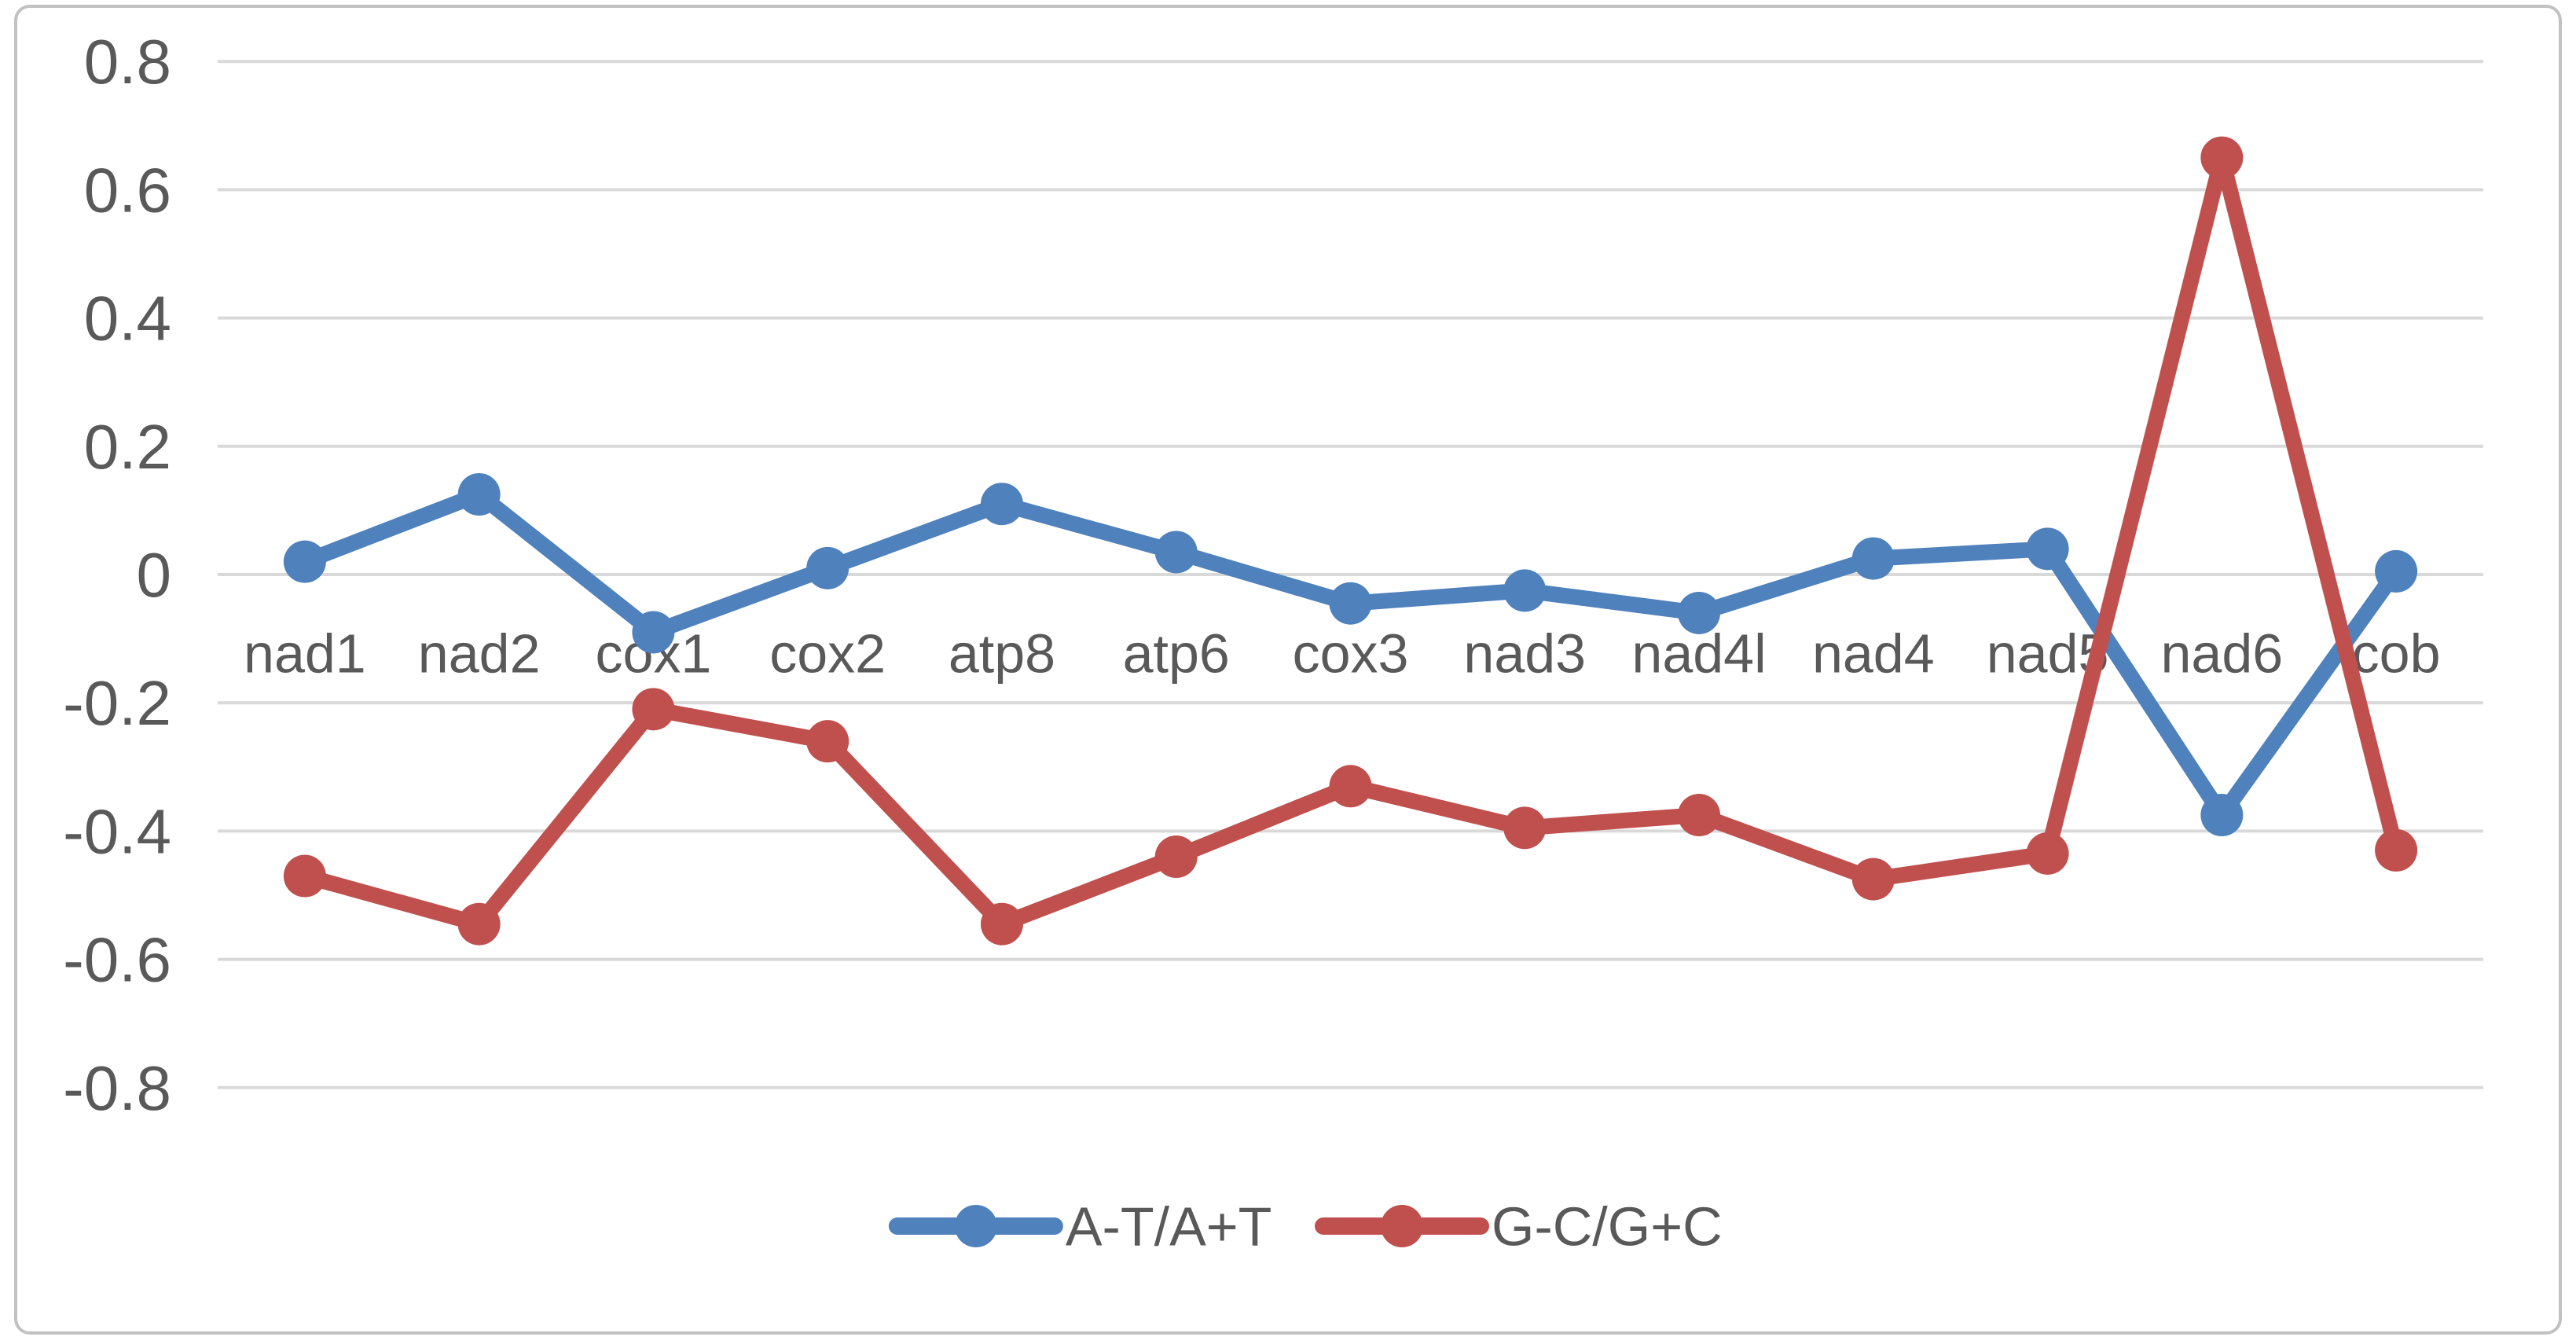 The height and width of the screenshot is (1344, 2576). Describe the element at coordinates (127, 447) in the screenshot. I see `y-tick-label: 0.2` at that location.